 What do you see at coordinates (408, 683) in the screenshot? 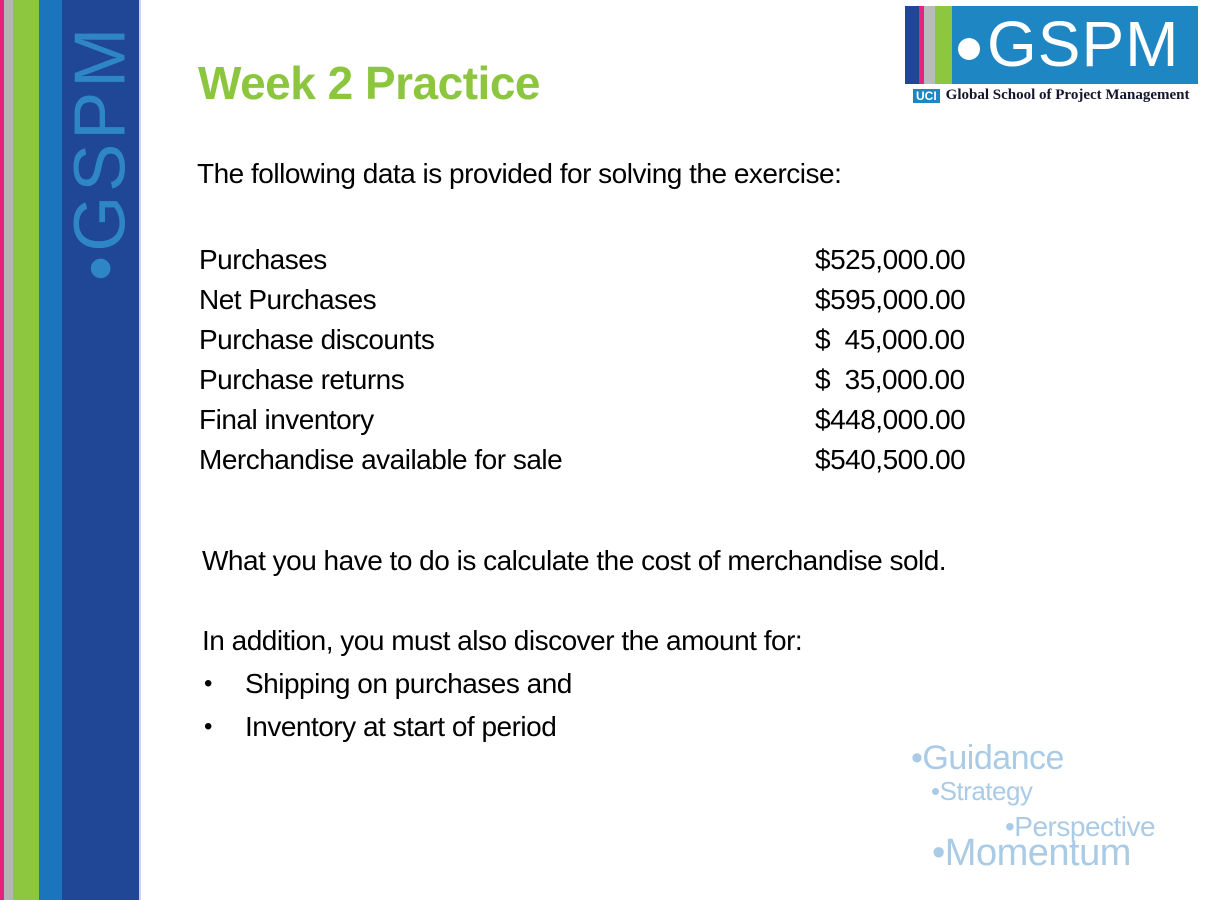
I see `list-item-text: Shipping on purchases and` at bounding box center [408, 683].